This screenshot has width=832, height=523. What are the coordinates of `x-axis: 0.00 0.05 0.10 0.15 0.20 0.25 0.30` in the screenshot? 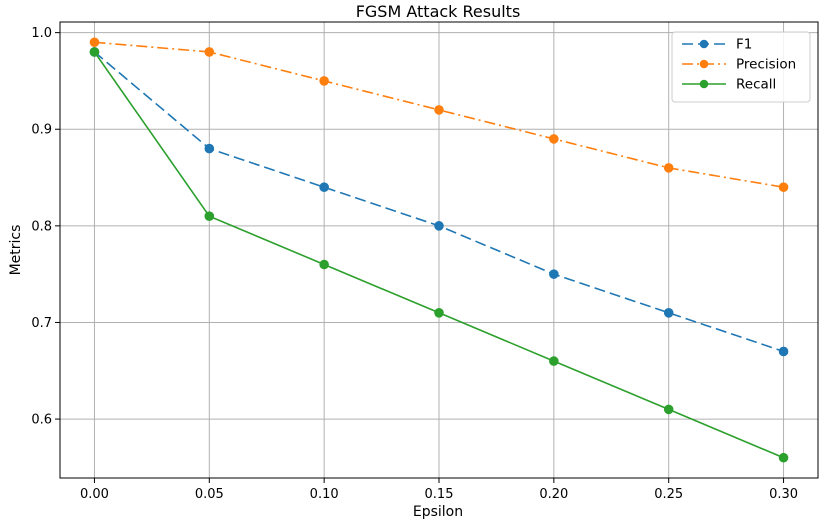 It's located at (439, 490).